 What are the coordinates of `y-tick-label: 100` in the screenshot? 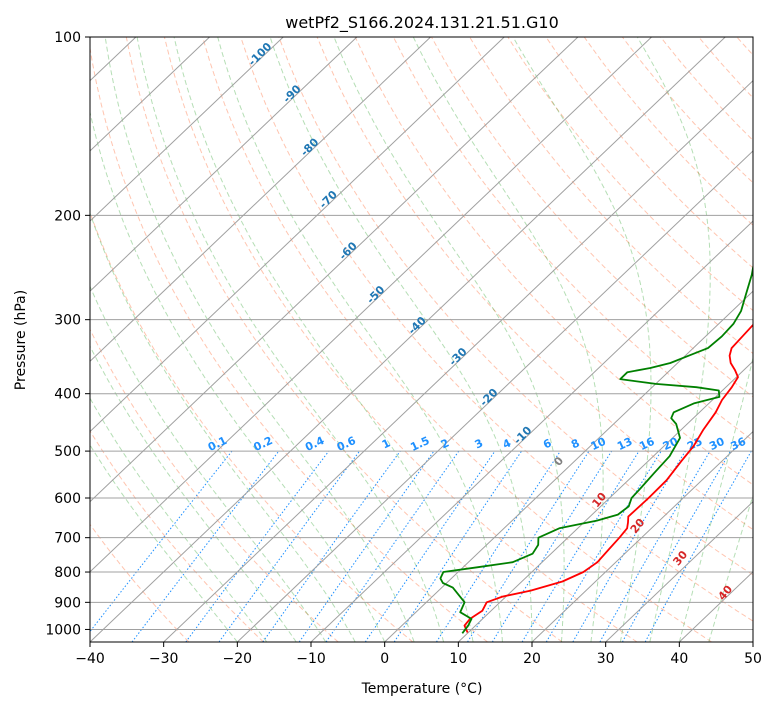 It's located at (67, 38).